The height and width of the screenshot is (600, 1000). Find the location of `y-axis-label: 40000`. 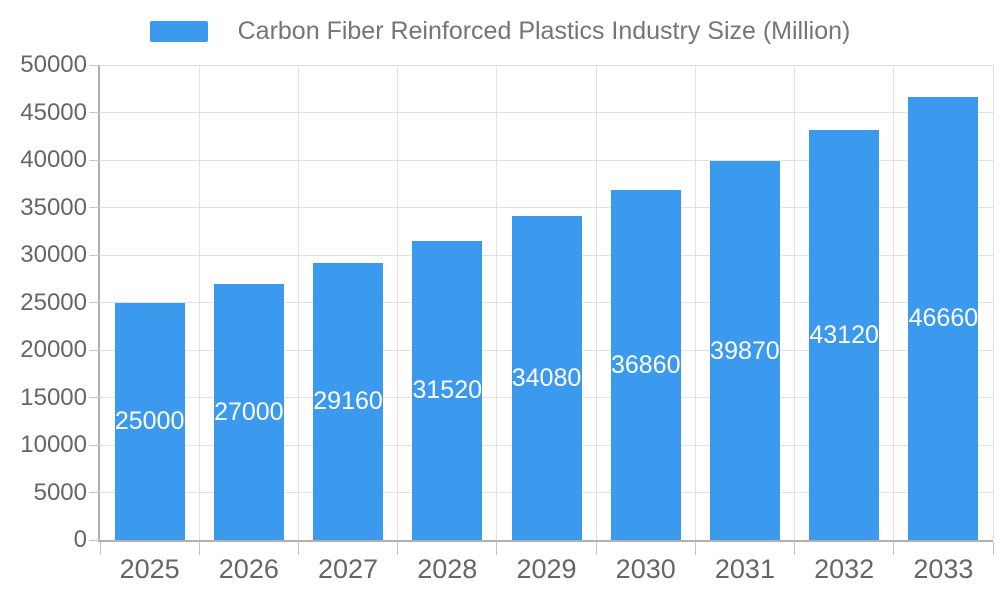

y-axis-label: 40000 is located at coordinates (53, 159).